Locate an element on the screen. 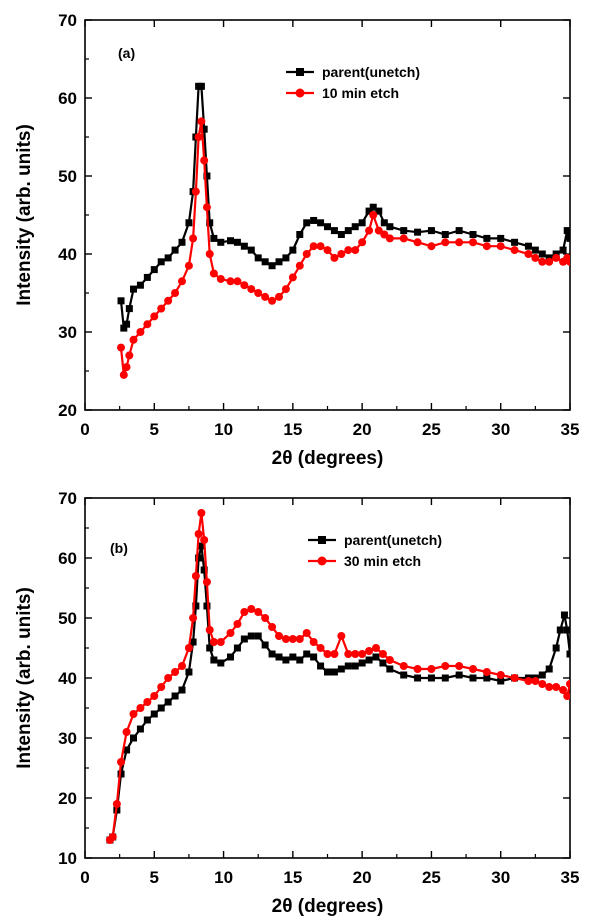  panel-label: (a) is located at coordinates (126, 53).